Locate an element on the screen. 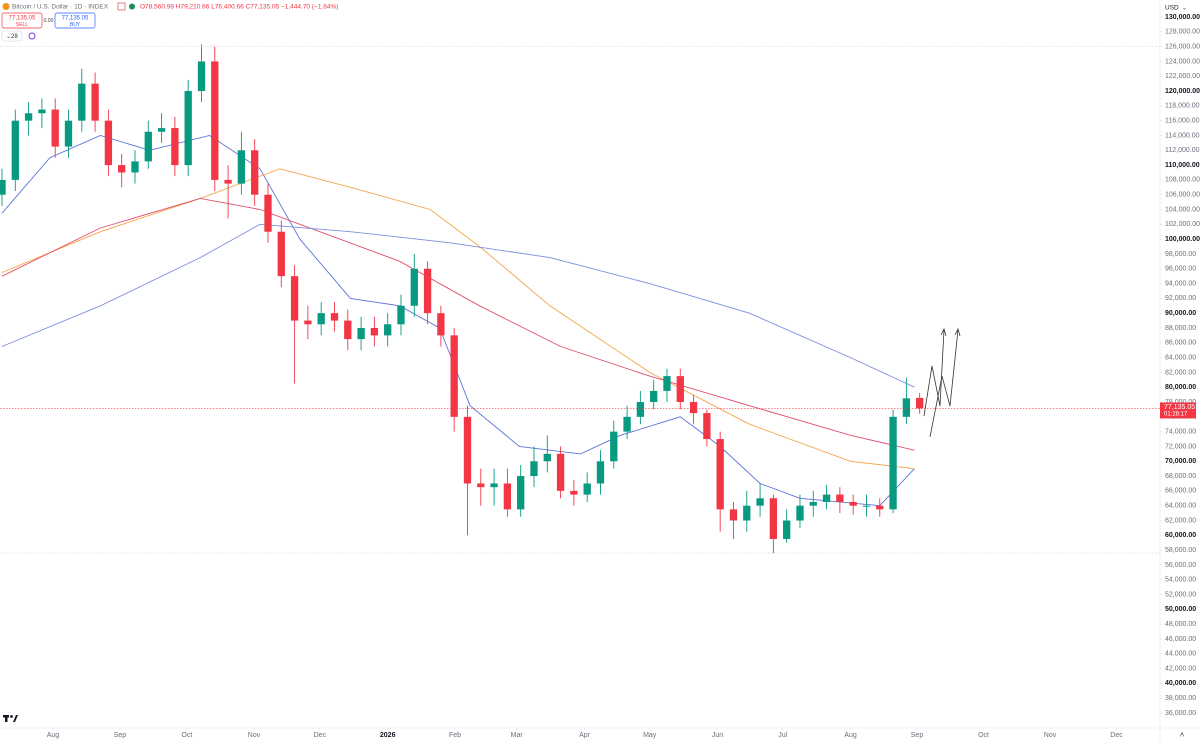 This screenshot has height=741, width=1200. logo-part is located at coordinates (15, 718).